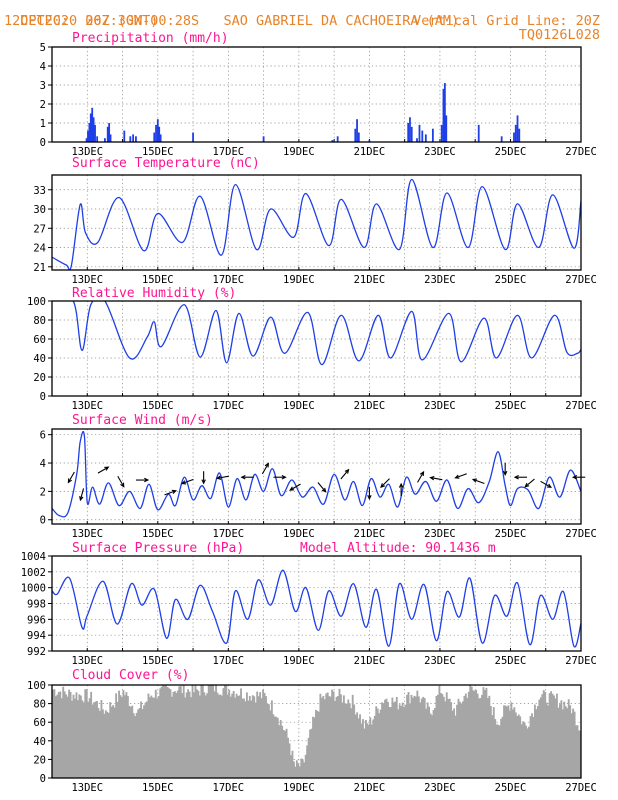 The image size is (618, 800). What do you see at coordinates (81, 21) in the screenshot?
I see `header-run-time: 12DEC2020 20Z (GMT)` at bounding box center [81, 21].